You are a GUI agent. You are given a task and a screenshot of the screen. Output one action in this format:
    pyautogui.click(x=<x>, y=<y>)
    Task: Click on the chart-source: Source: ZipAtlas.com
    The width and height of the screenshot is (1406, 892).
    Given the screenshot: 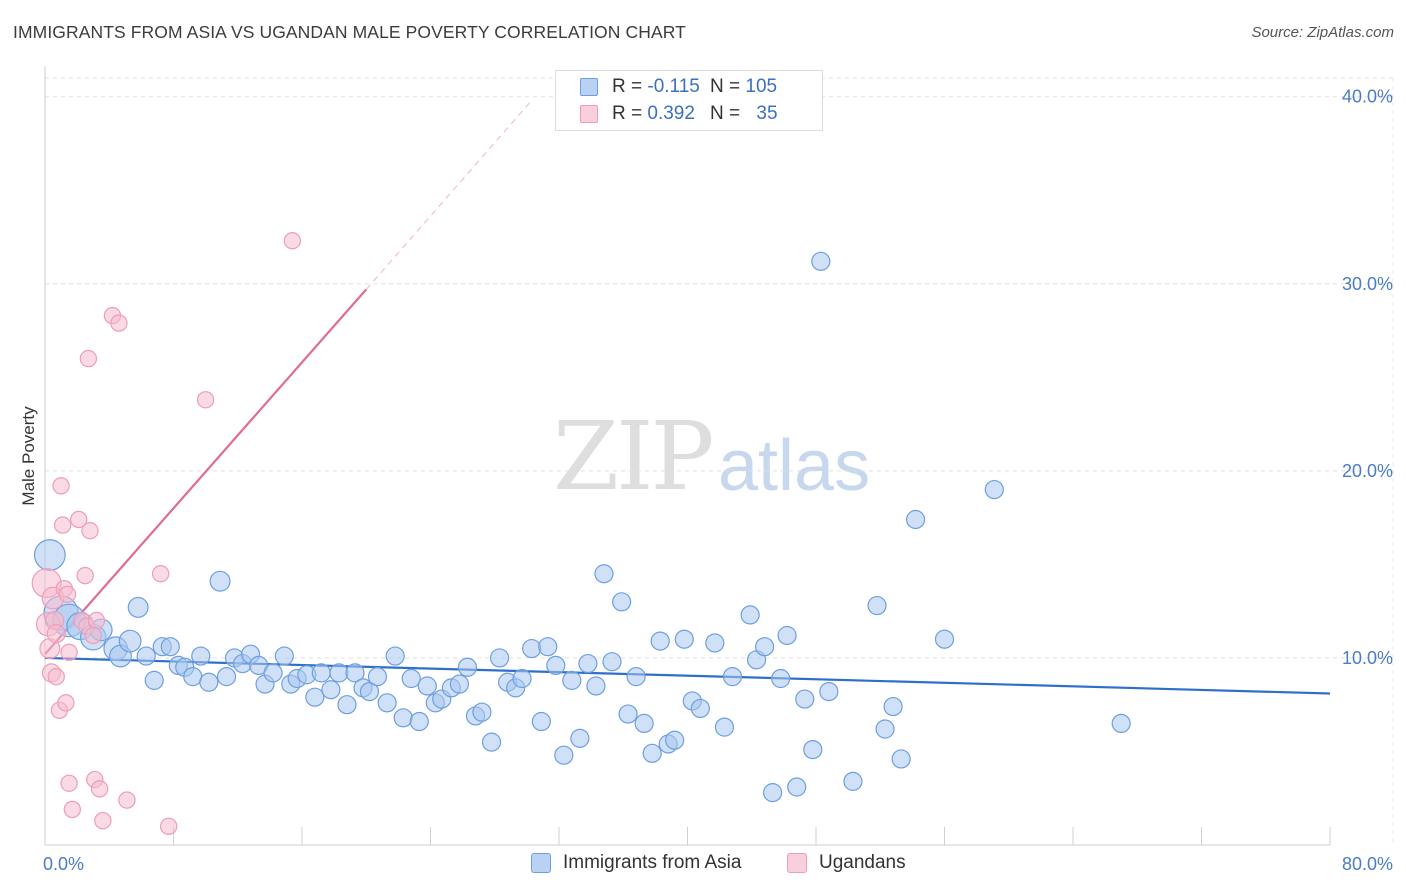 What is the action you would take?
    pyautogui.click(x=1322, y=32)
    